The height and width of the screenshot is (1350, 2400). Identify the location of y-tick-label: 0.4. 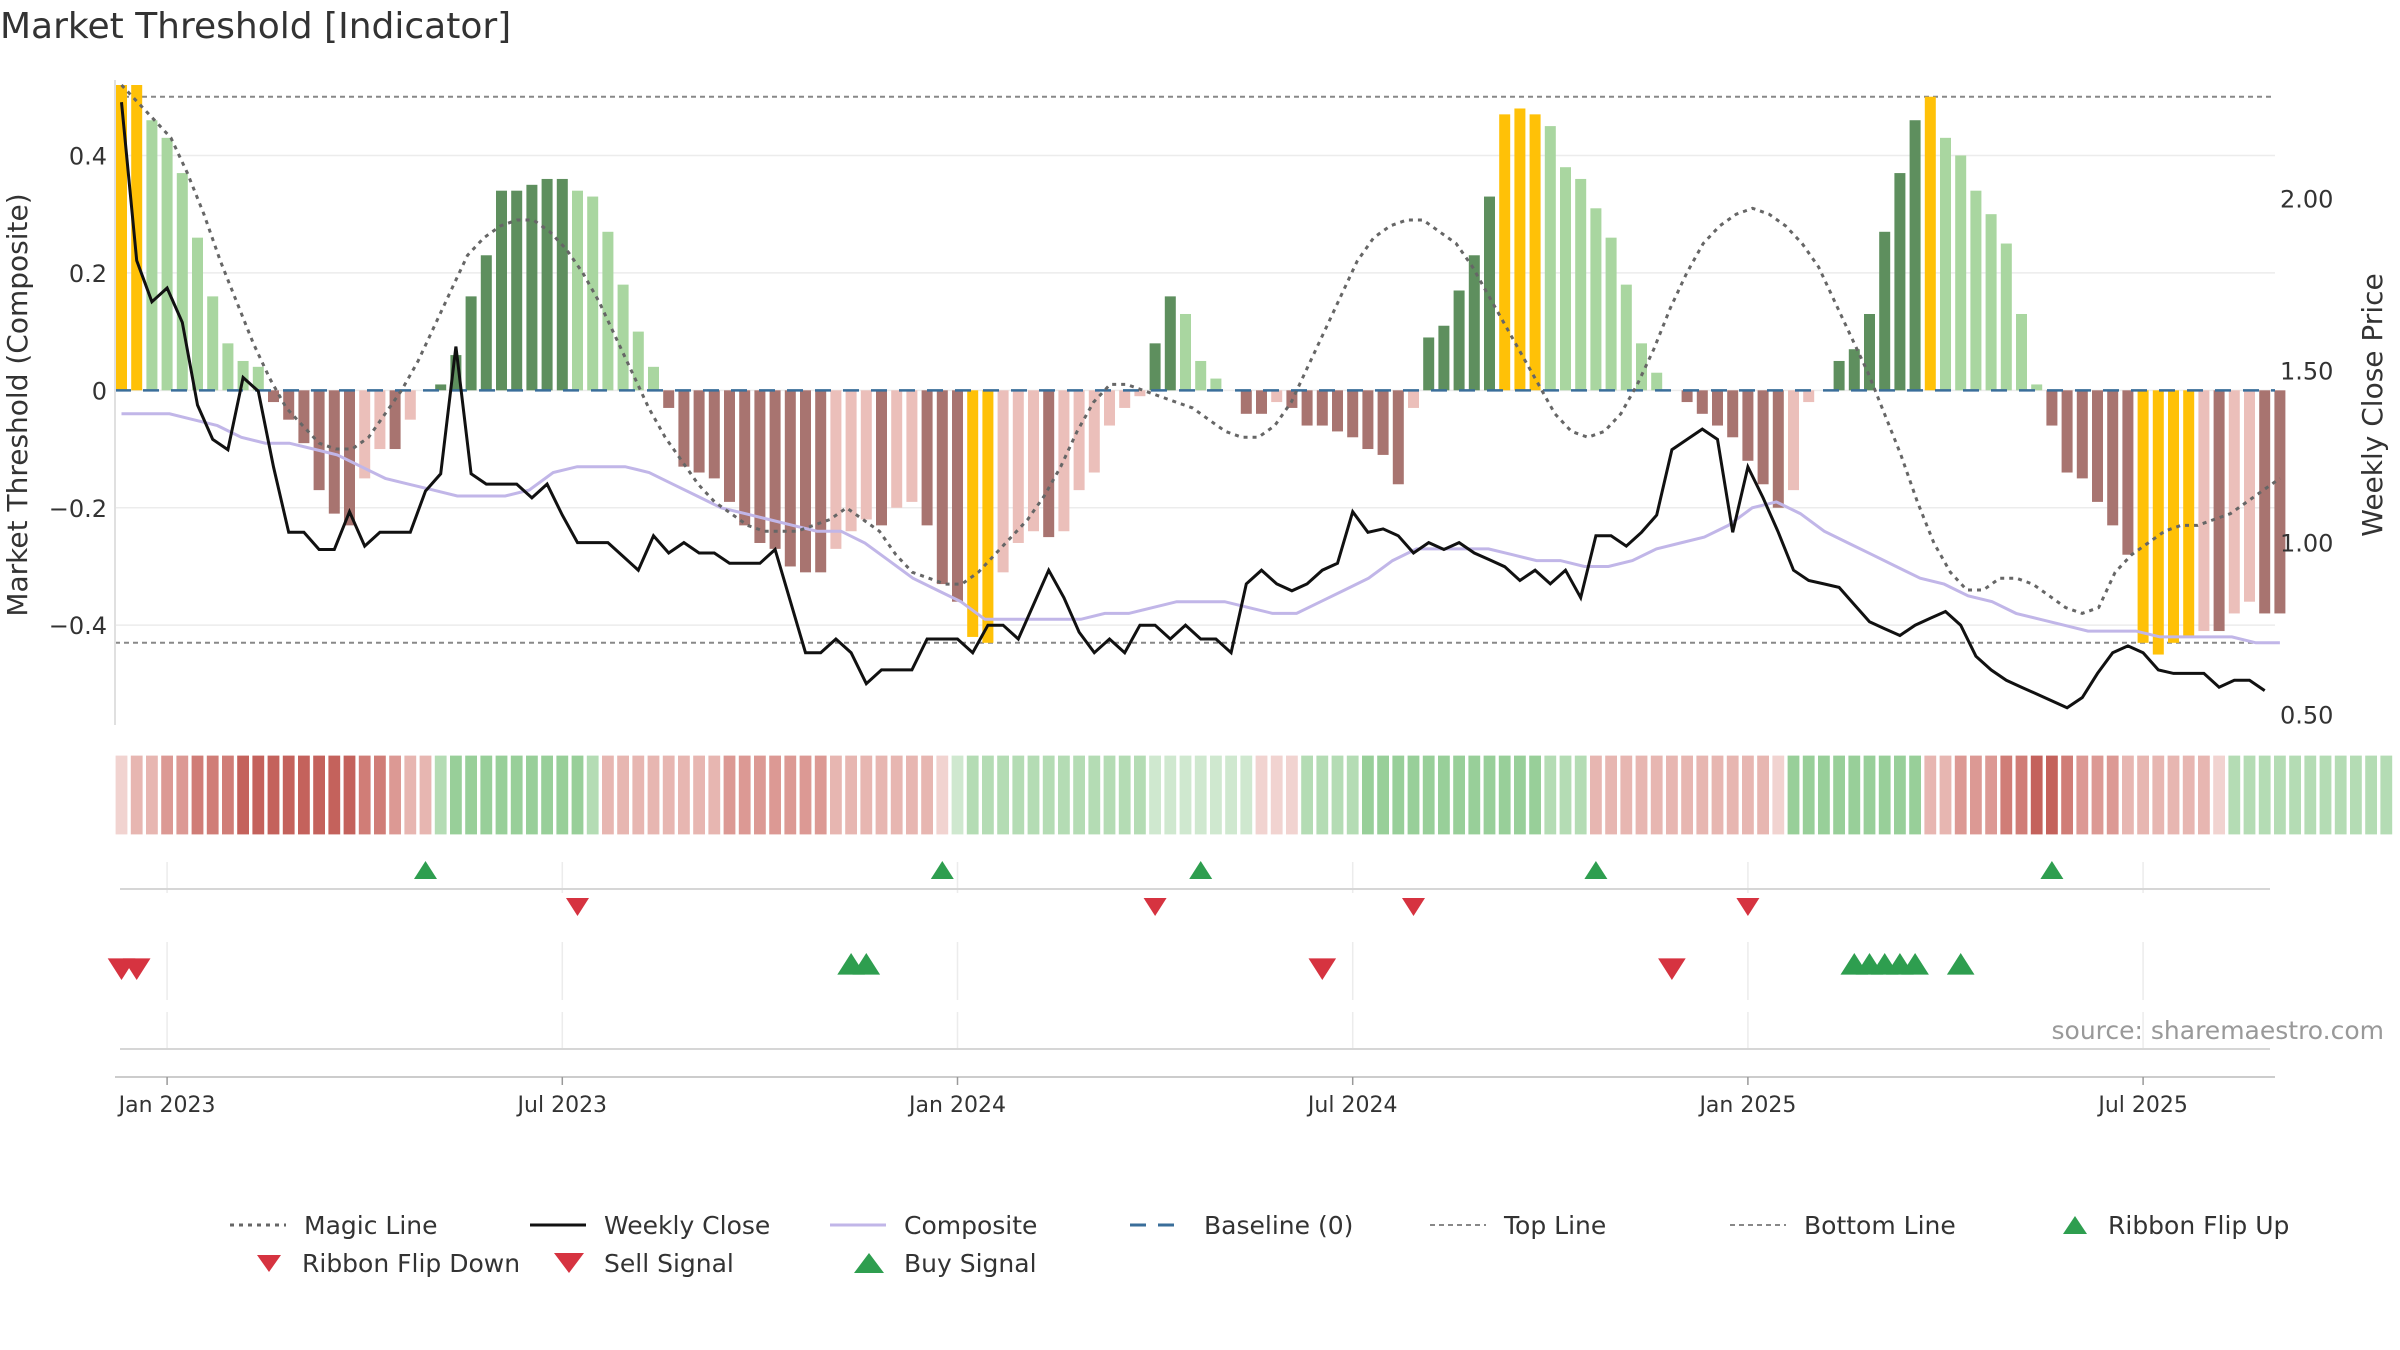
(88, 156).